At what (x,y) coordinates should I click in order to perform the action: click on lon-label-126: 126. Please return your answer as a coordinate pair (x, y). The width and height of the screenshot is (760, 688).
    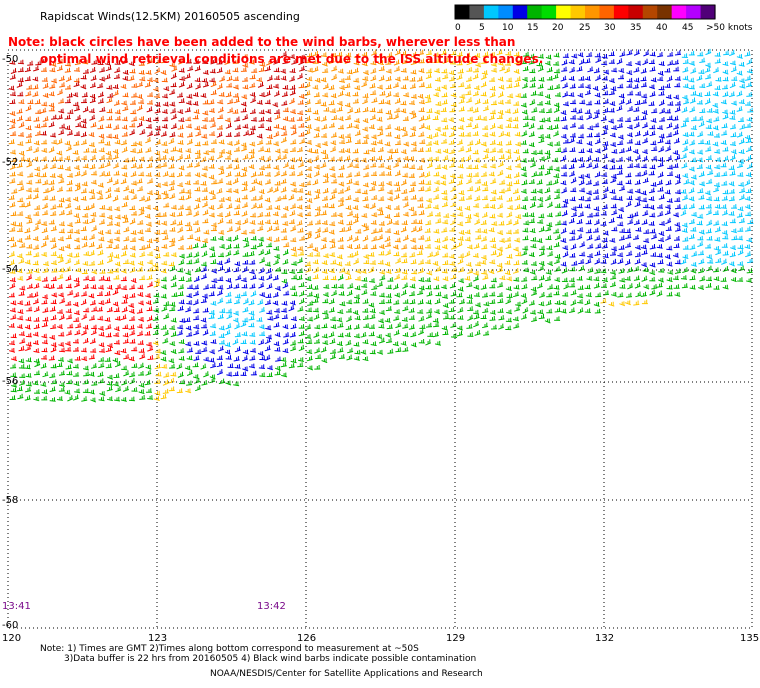
    Looking at the image, I should click on (306, 638).